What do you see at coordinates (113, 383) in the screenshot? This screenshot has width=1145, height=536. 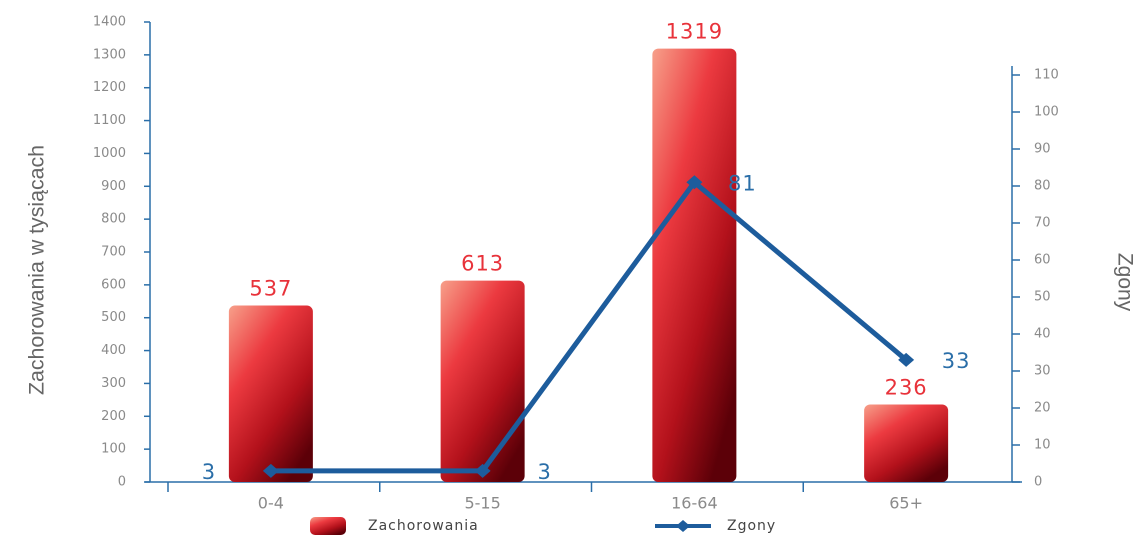 I see `y-tick-label: 300` at bounding box center [113, 383].